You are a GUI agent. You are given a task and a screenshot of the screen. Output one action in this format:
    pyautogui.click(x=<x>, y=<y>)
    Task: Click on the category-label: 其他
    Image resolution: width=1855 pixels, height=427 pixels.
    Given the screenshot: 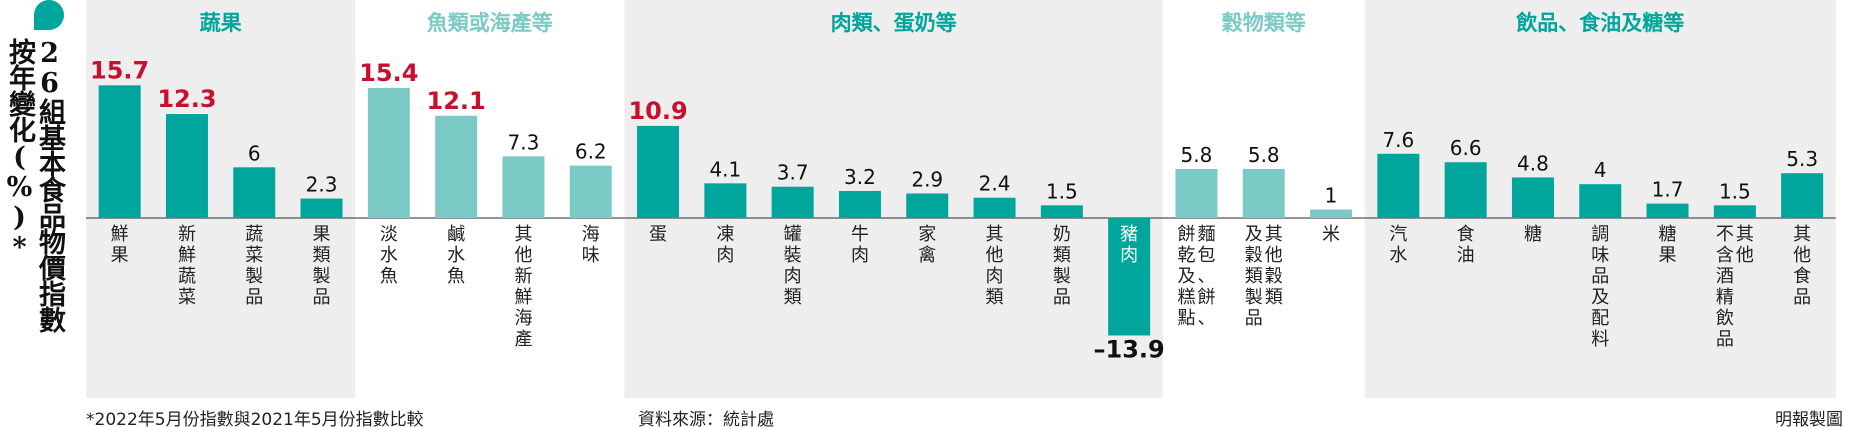 What is the action you would take?
    pyautogui.click(x=1745, y=245)
    